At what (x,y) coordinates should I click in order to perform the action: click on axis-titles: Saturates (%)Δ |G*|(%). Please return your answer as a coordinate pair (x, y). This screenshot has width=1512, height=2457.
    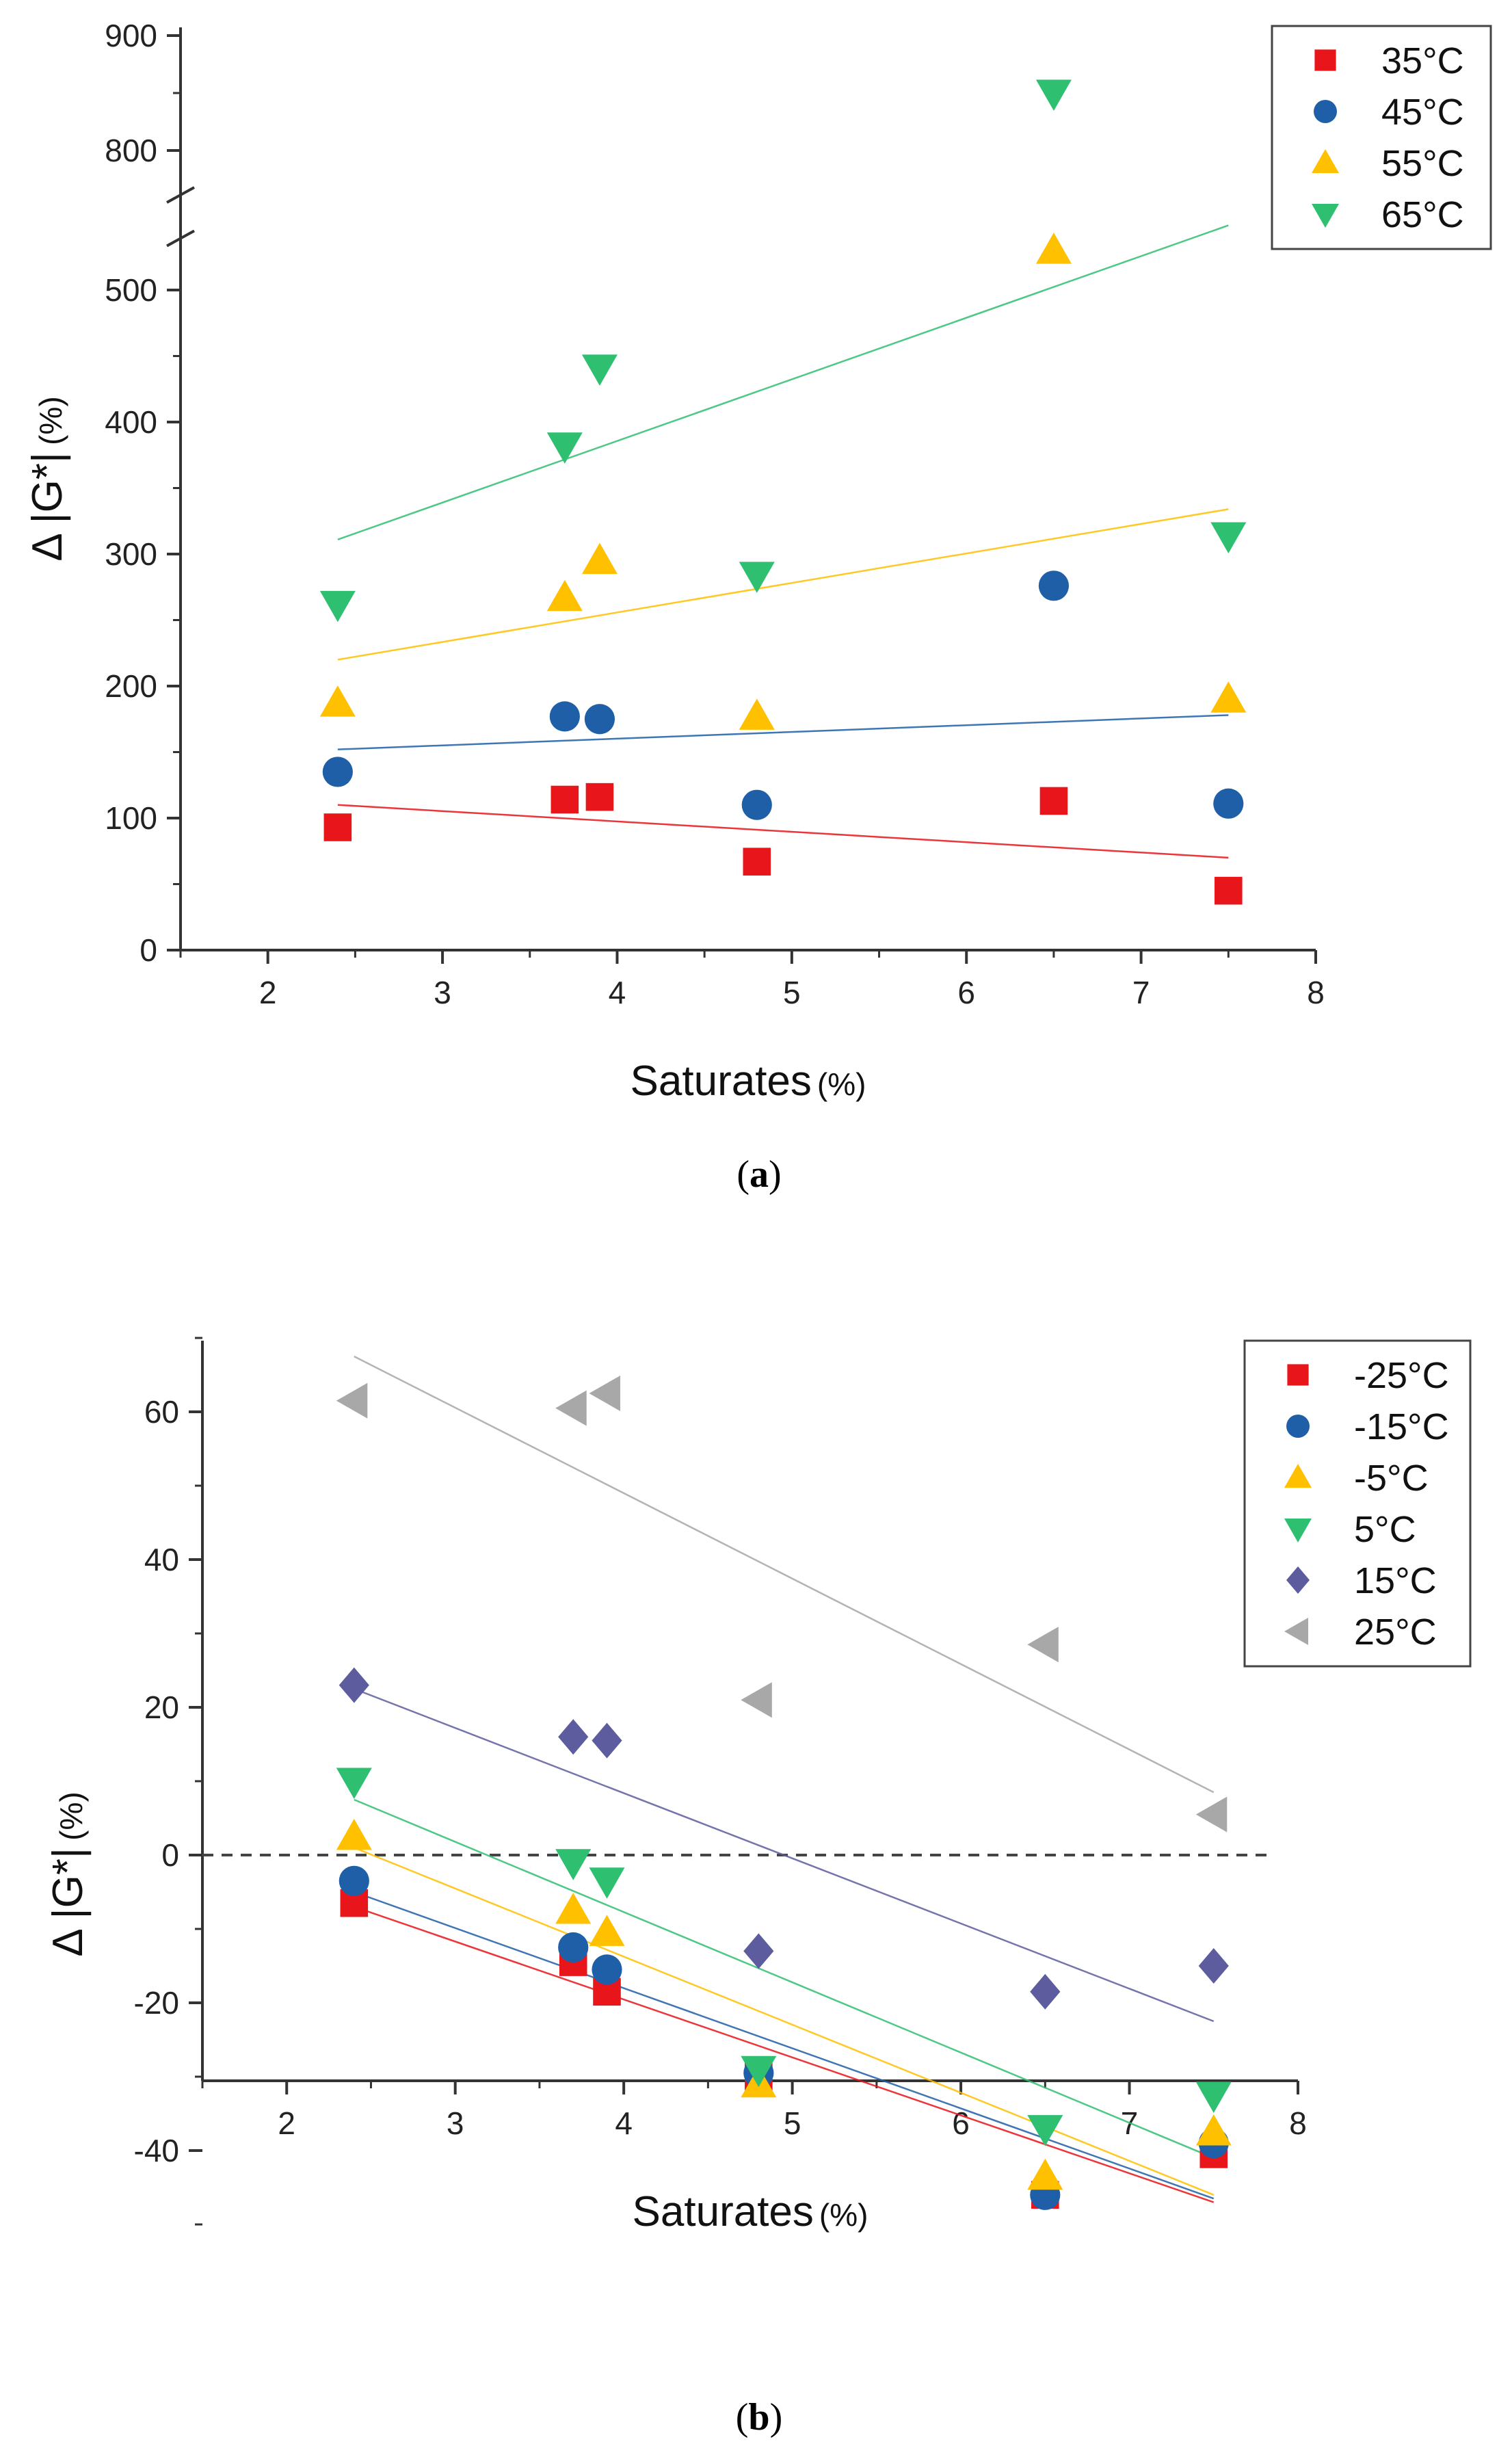
    Looking at the image, I should click on (456, 2013).